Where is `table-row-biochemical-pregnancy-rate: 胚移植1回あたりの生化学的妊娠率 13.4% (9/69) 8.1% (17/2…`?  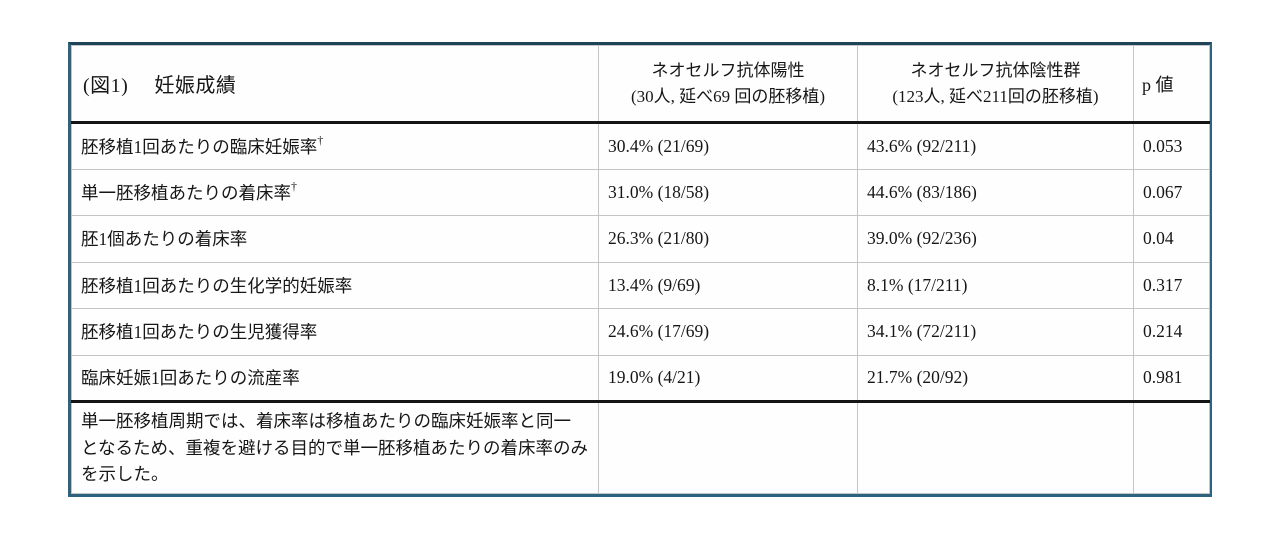
table-row-biochemical-pregnancy-rate: 胚移植1回あたりの生化学的妊娠率 13.4% (9/69) 8.1% (17/2… is located at coordinates (640, 285).